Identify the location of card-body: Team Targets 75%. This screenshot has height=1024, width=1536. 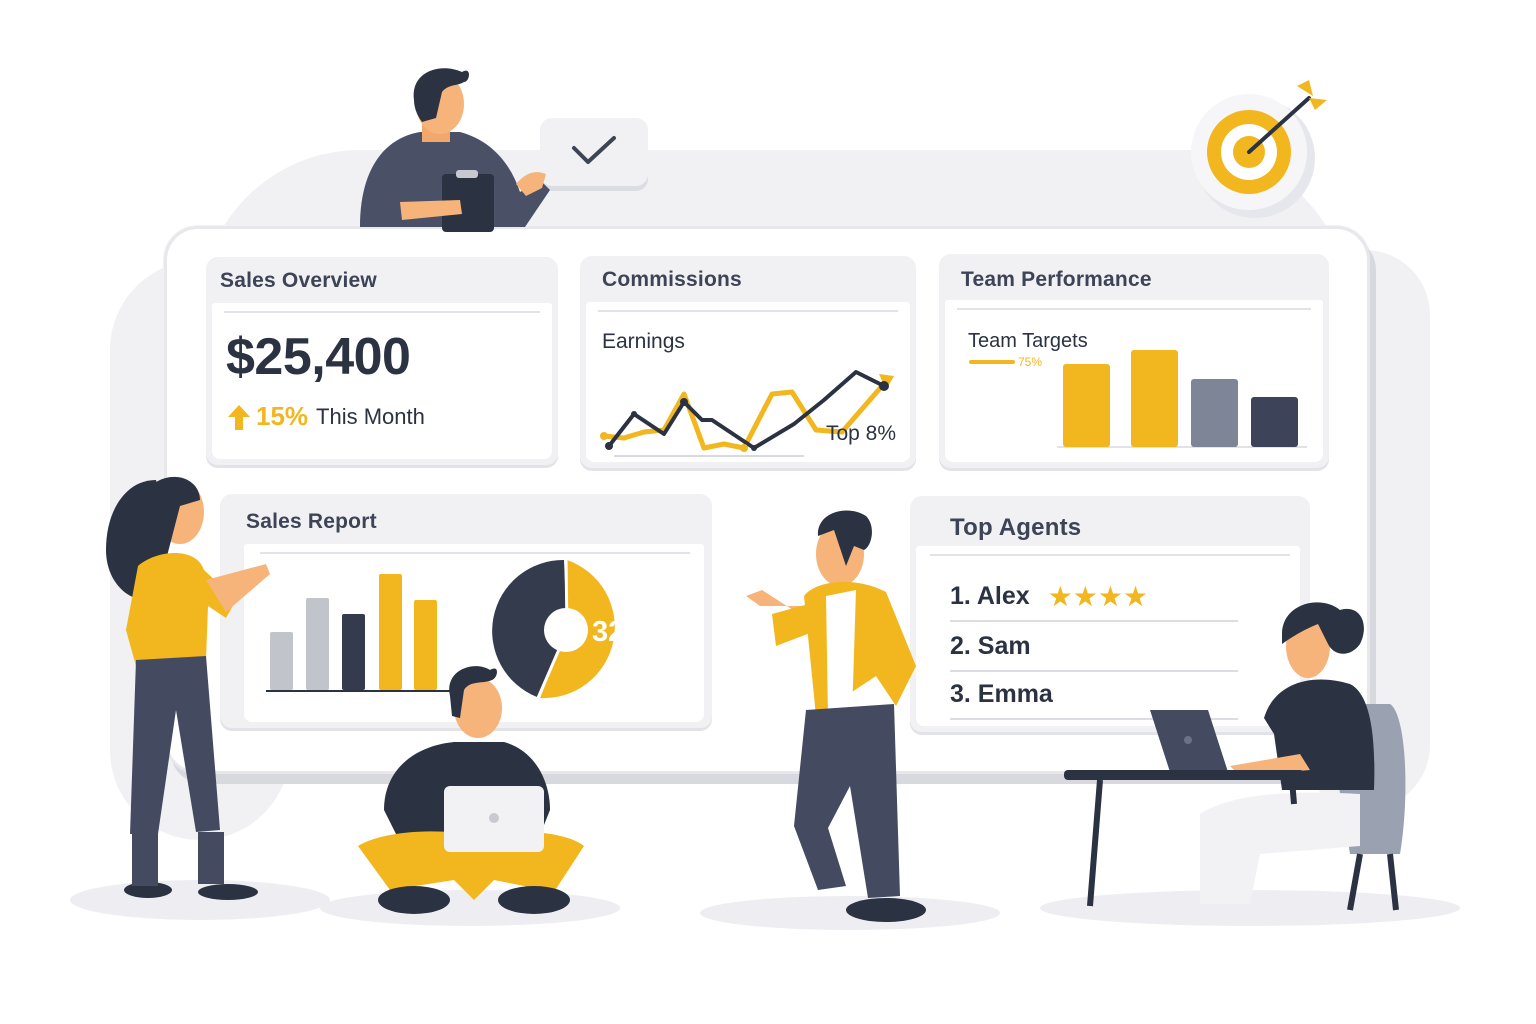
(1134, 381).